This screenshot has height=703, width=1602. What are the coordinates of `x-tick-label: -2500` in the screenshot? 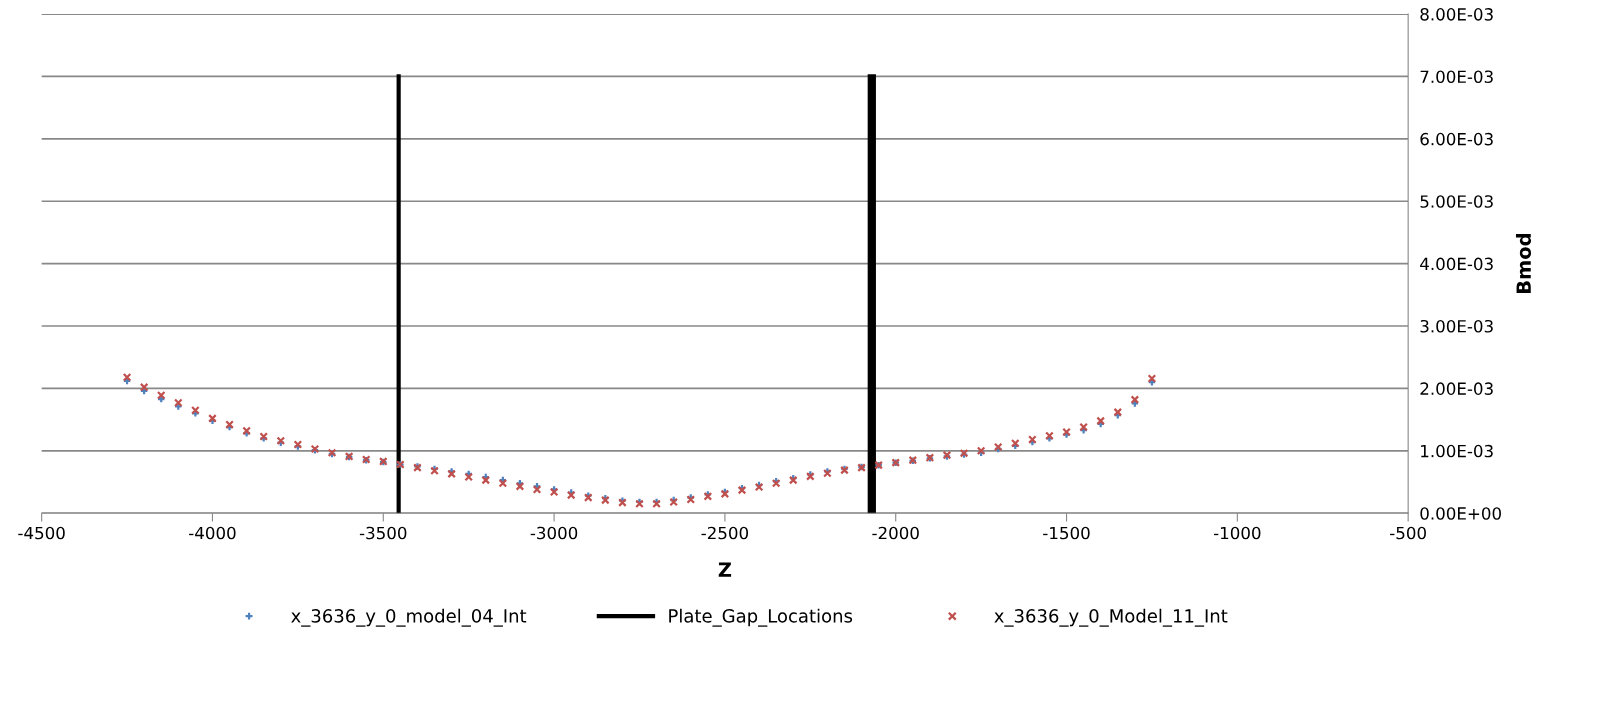 It's located at (725, 533).